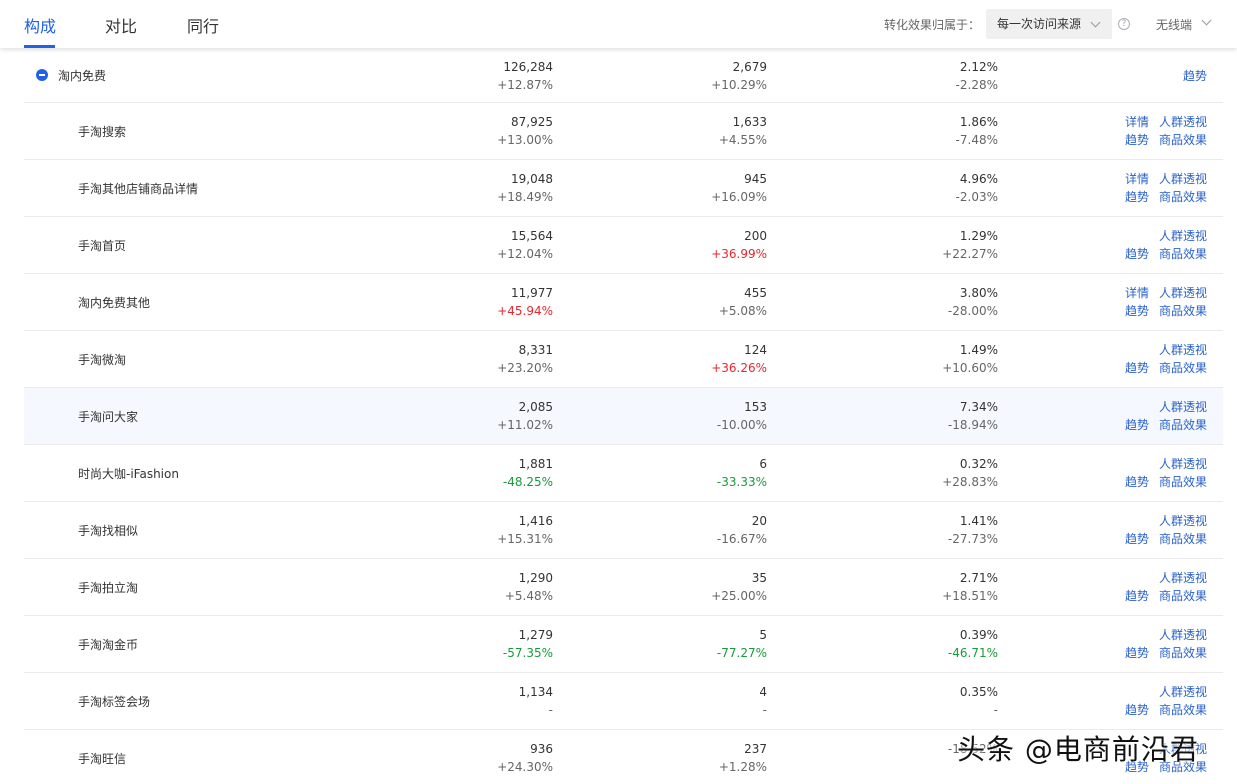 The image size is (1237, 784). What do you see at coordinates (759, 521) in the screenshot?
I see `buyers-value: 20` at bounding box center [759, 521].